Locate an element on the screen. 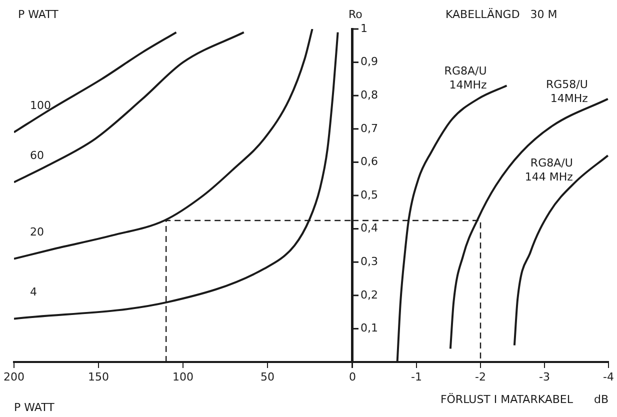 This screenshot has width=617, height=417. x-tick-label: -4 is located at coordinates (608, 377).